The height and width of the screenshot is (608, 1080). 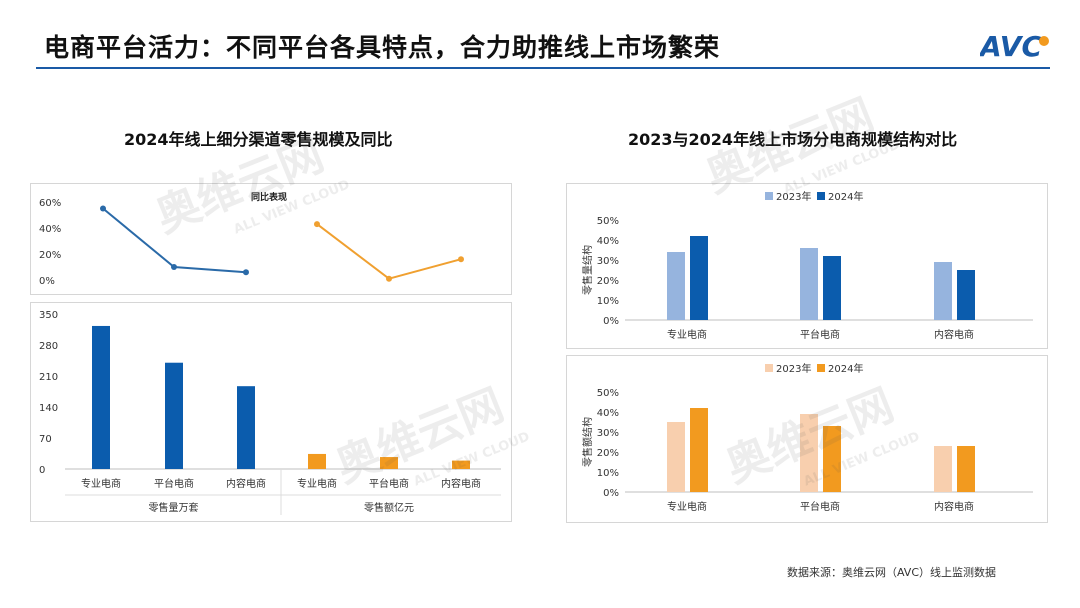 I want to click on page-title: 电商平台活力：不同平台各具特点，合力助推线上市场繁荣, so click(x=382, y=47).